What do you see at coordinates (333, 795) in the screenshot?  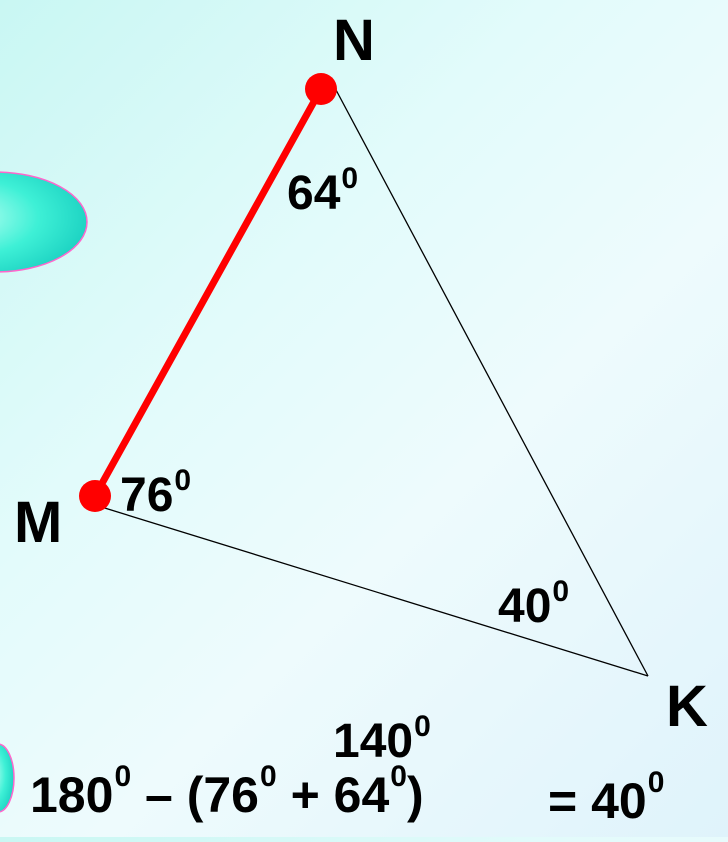 I see `formula-part-64: + 64` at bounding box center [333, 795].